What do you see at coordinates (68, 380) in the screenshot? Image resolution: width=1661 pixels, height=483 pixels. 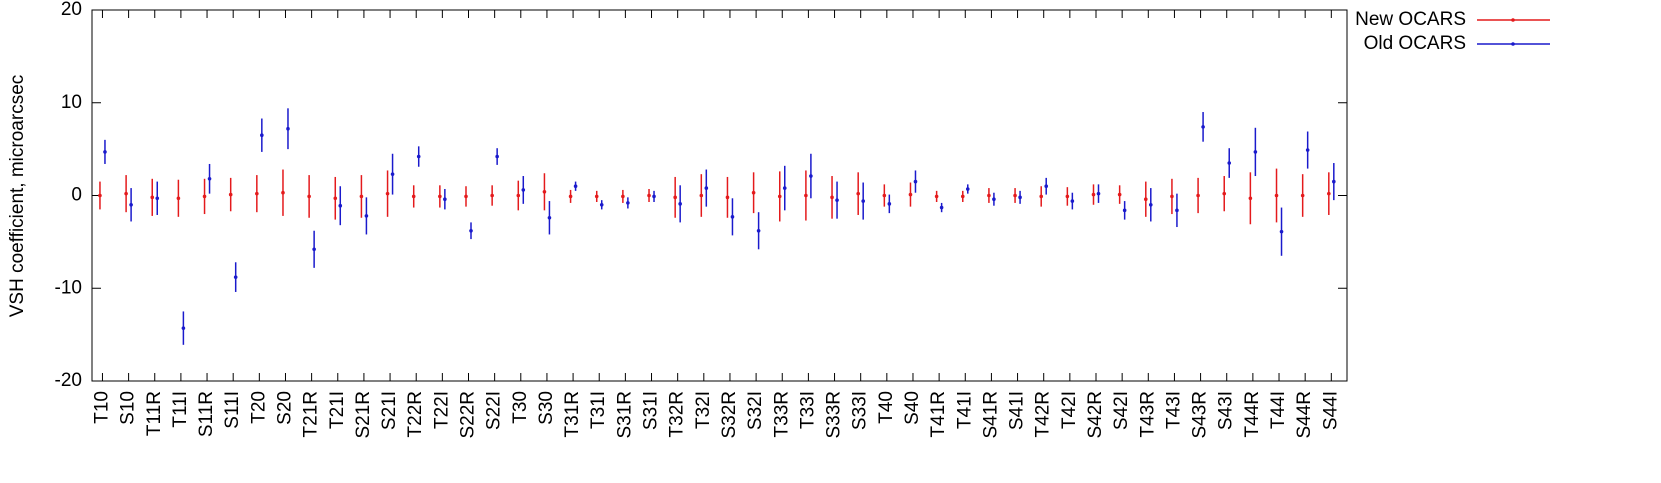 I see `y-tick-label: -20` at bounding box center [68, 380].